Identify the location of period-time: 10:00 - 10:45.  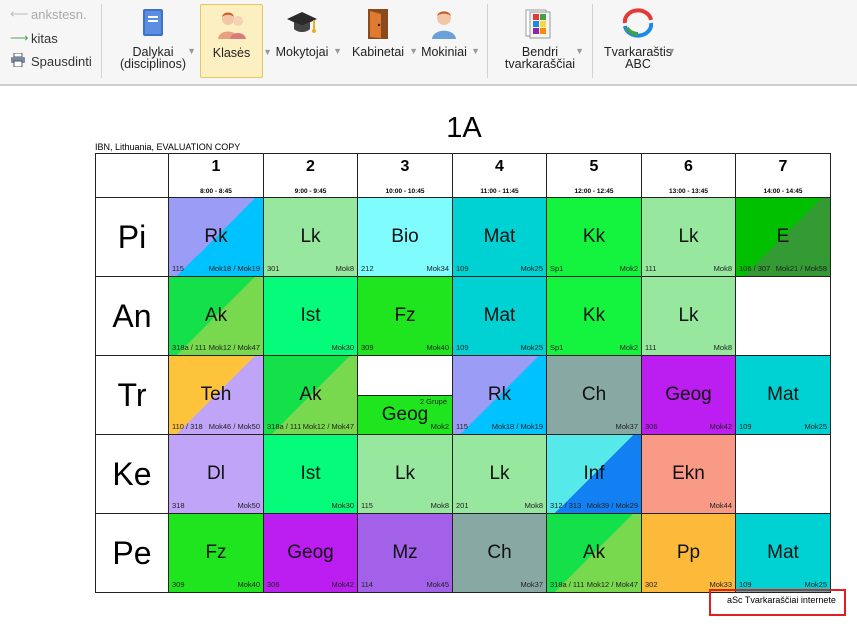
(405, 191).